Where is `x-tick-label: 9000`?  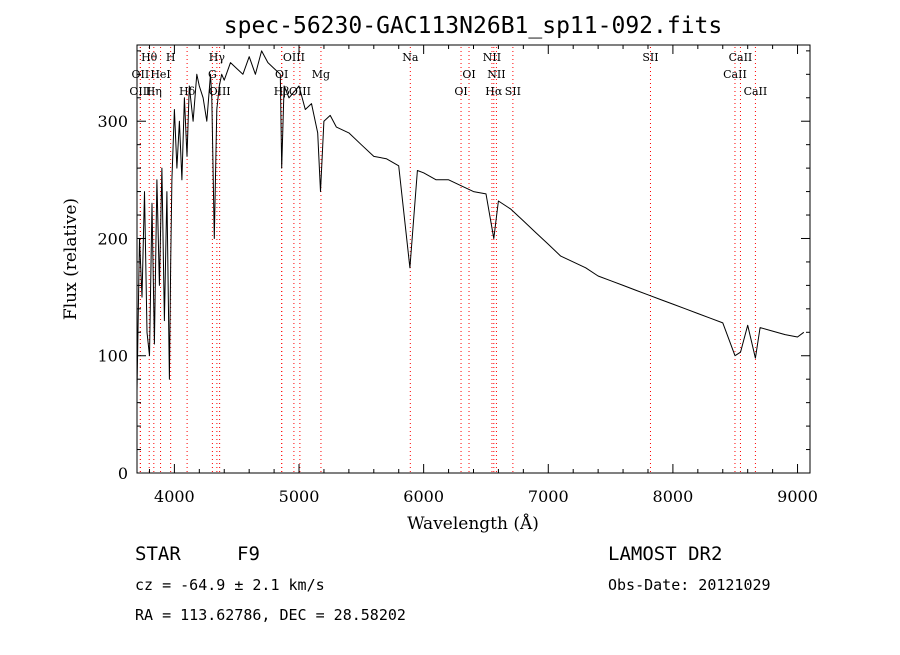 x-tick-label: 9000 is located at coordinates (797, 496).